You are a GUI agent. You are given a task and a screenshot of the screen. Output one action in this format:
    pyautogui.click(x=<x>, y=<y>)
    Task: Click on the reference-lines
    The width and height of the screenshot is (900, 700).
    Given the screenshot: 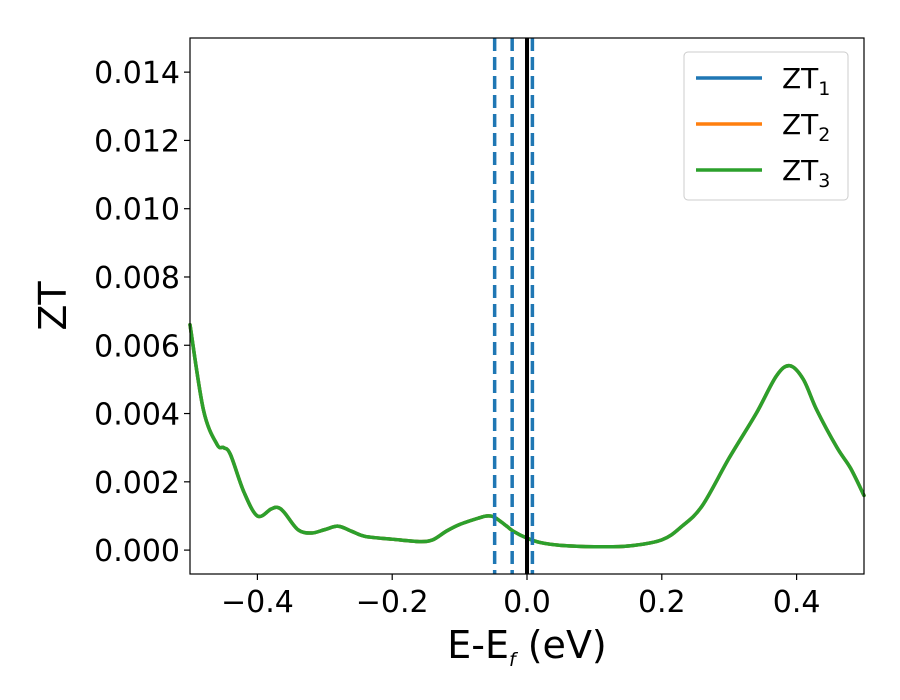 What is the action you would take?
    pyautogui.click(x=513, y=306)
    